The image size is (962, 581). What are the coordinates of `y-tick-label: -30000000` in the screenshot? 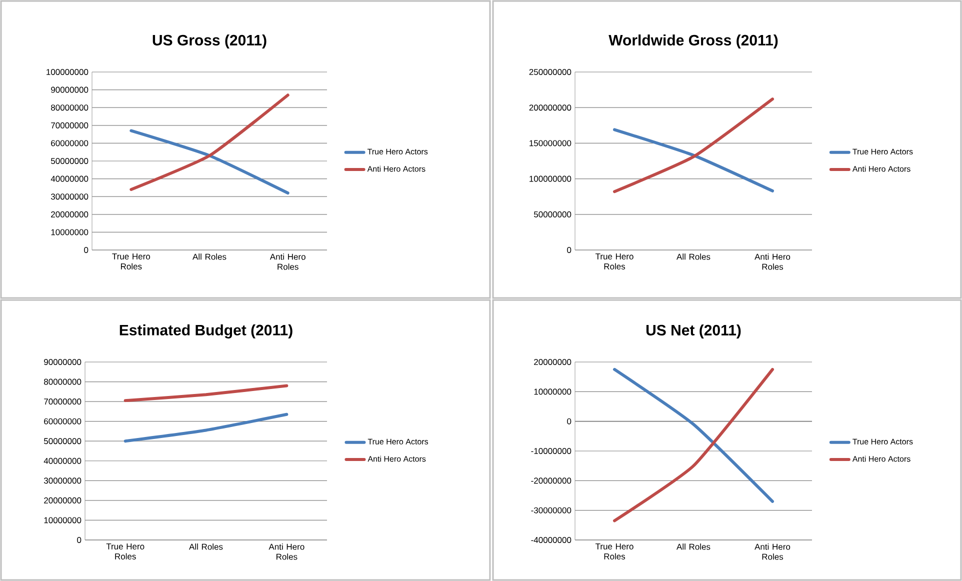 It's located at (551, 510).